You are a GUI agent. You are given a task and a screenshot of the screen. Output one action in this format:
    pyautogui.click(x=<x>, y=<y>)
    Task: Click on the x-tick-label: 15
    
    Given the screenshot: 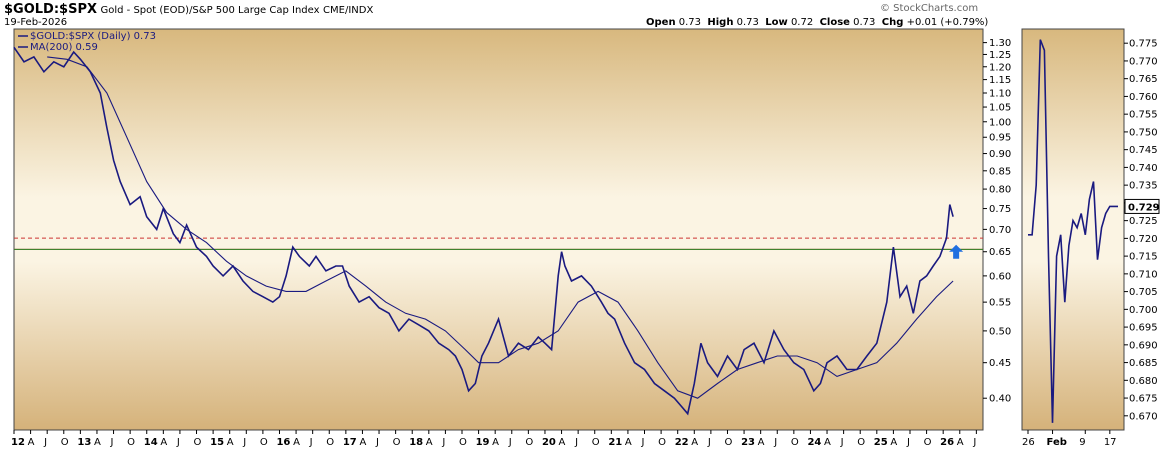 What is the action you would take?
    pyautogui.click(x=217, y=442)
    